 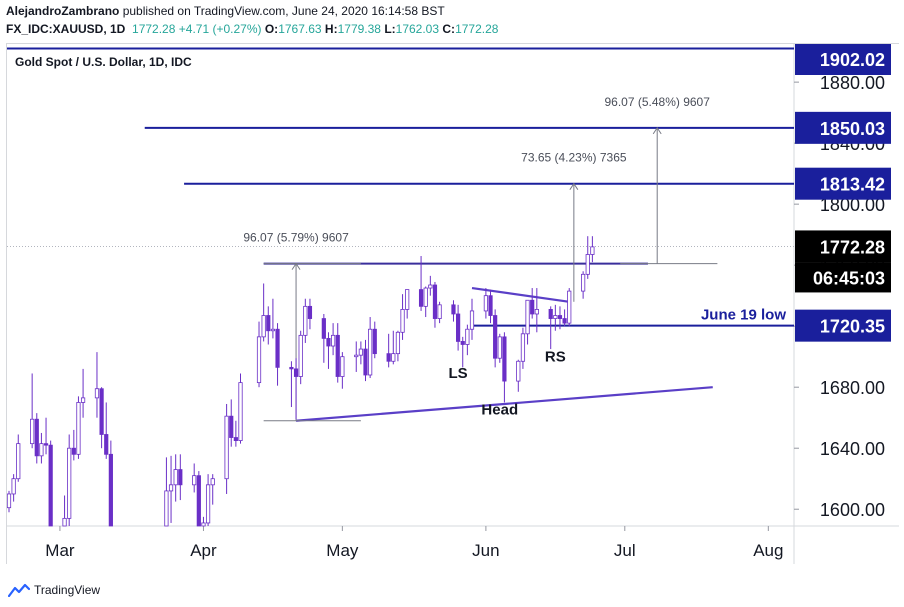 What do you see at coordinates (67, 590) in the screenshot?
I see `tradingview-brand: TradingView` at bounding box center [67, 590].